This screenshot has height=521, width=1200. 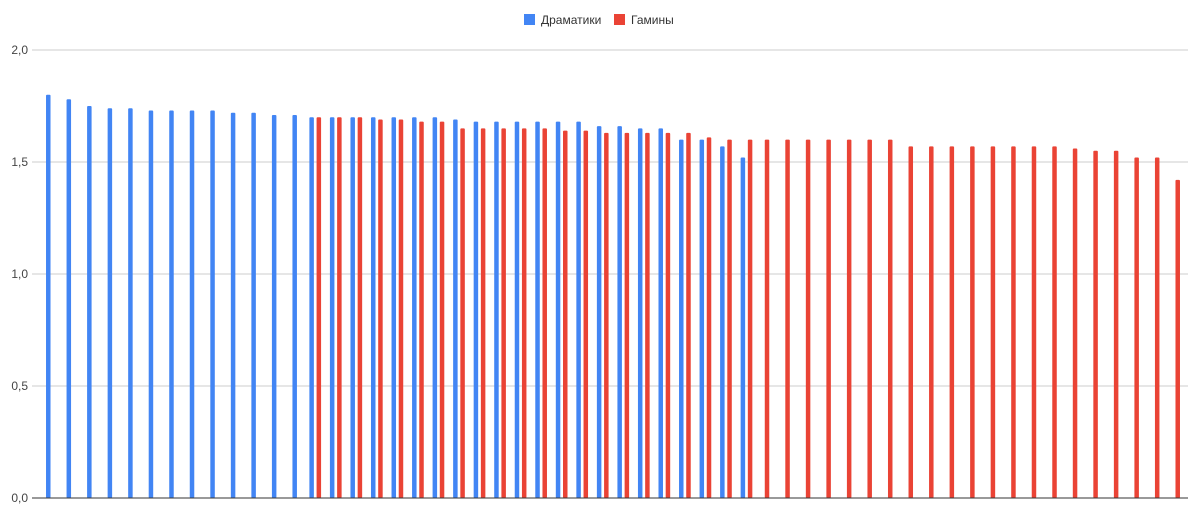 I want to click on y-tick-label: 2,0, so click(x=19, y=50).